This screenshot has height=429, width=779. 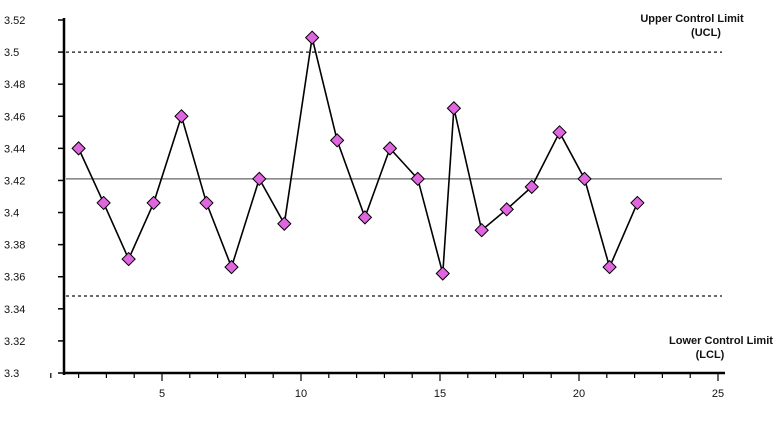 What do you see at coordinates (706, 33) in the screenshot?
I see `ucl-label-line2: (UCL)` at bounding box center [706, 33].